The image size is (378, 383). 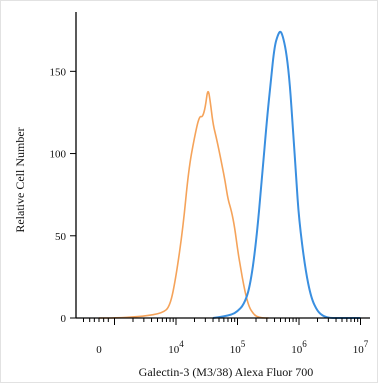 What do you see at coordinates (176, 347) in the screenshot?
I see `x-tick-label: 10⁴` at bounding box center [176, 347].